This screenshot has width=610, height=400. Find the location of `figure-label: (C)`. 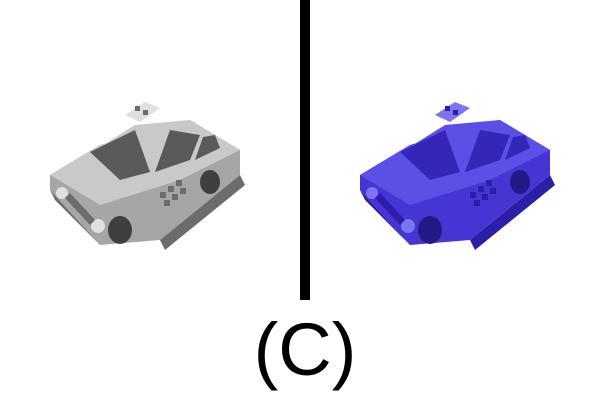

figure-label: (C) is located at coordinates (305, 349).